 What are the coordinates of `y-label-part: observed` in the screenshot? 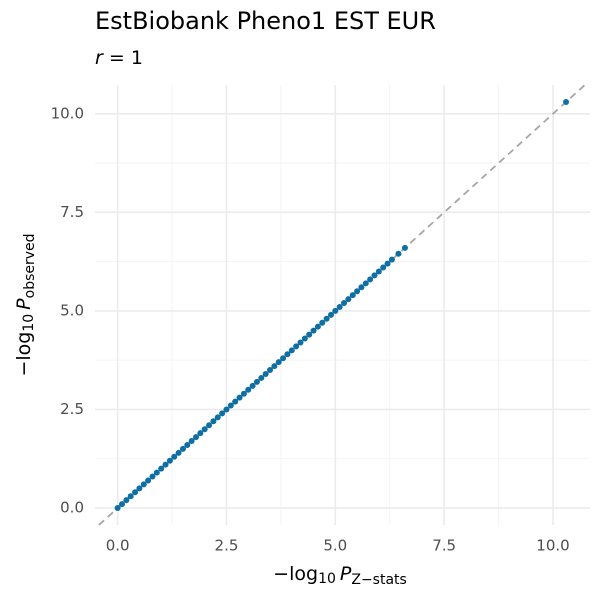 It's located at (30, 265).